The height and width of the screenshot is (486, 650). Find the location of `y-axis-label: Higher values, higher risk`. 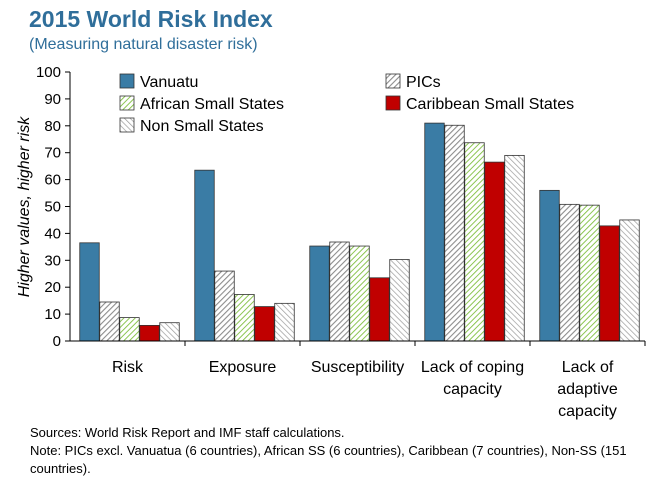

y-axis-label: Higher values, higher risk is located at coordinates (24, 207).